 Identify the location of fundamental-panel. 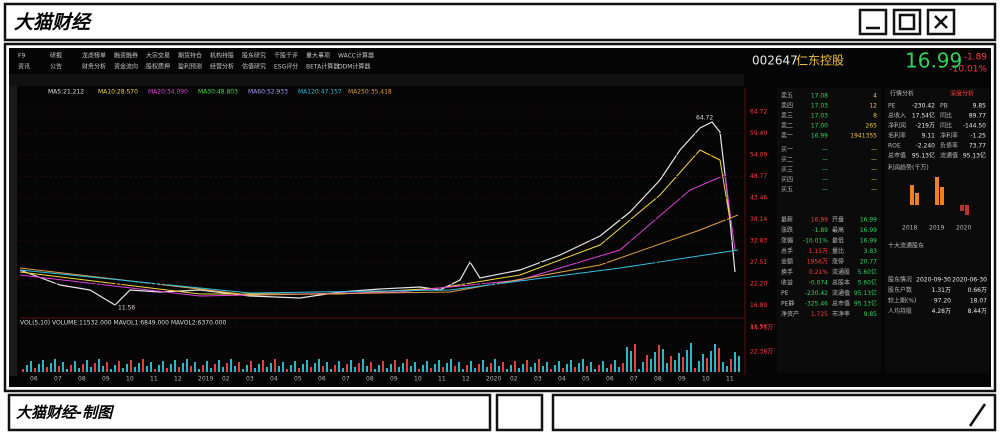
(937, 230).